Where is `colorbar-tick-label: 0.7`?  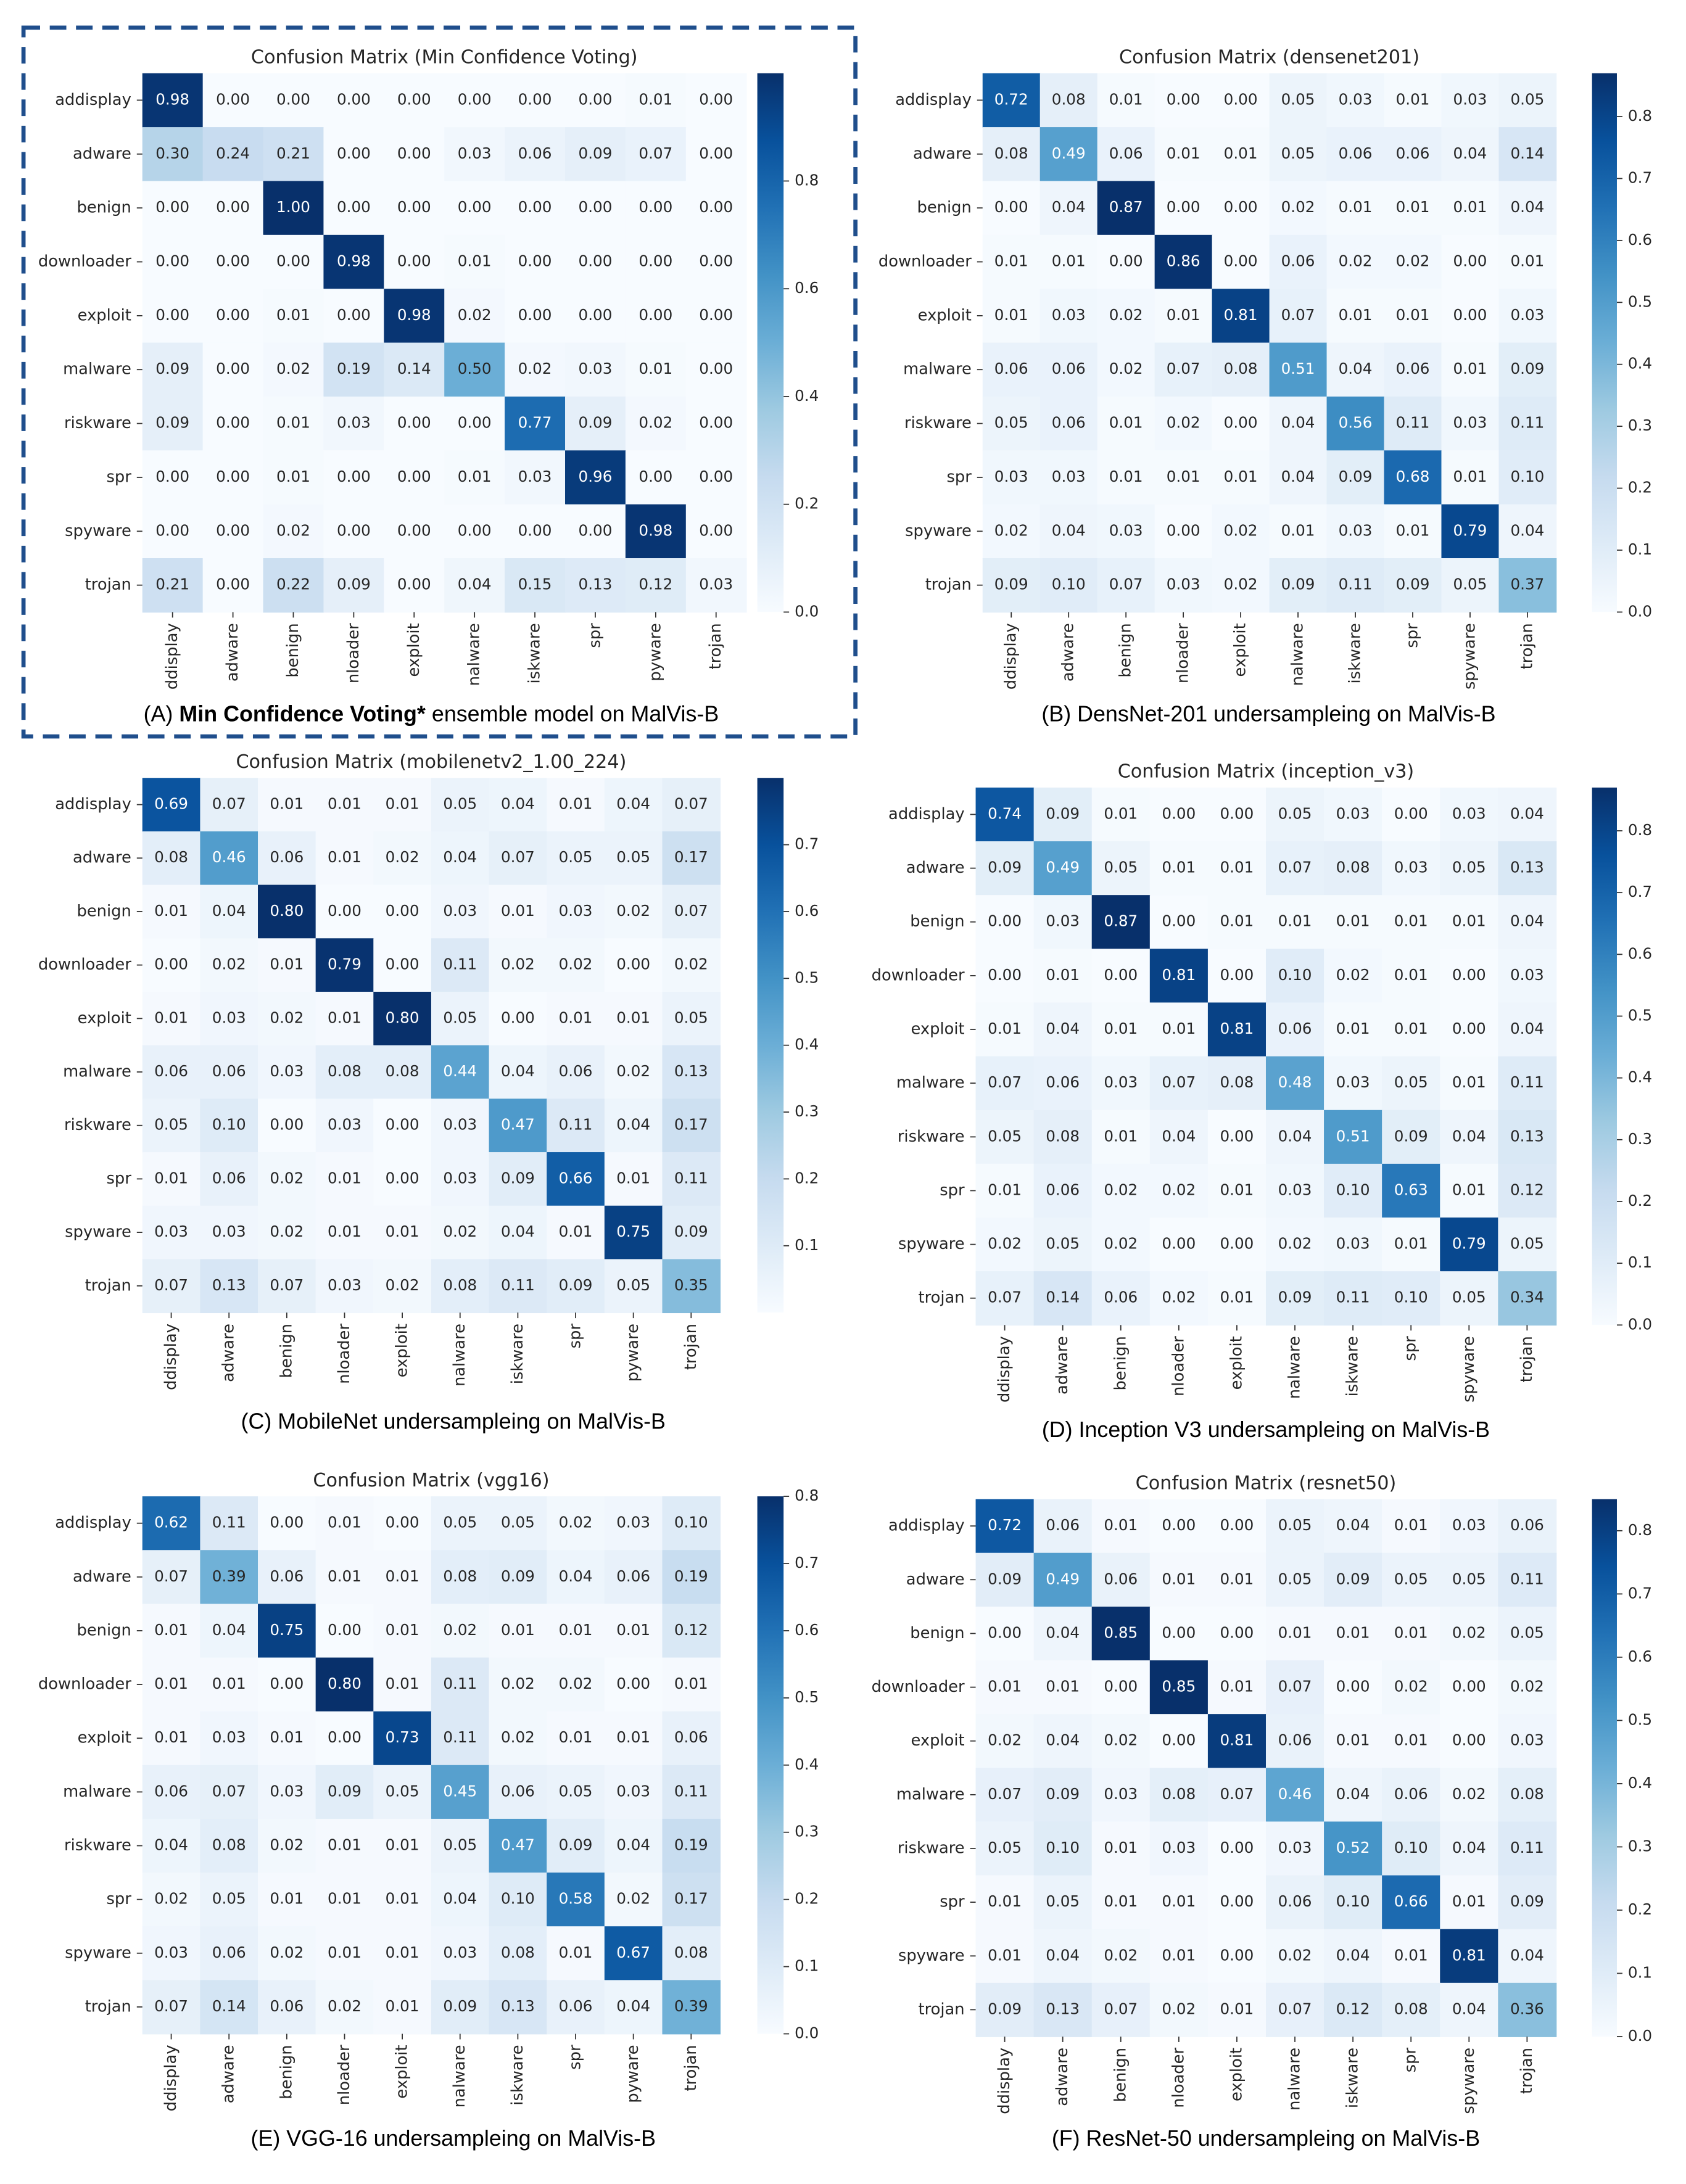 colorbar-tick-label: 0.7 is located at coordinates (807, 844).